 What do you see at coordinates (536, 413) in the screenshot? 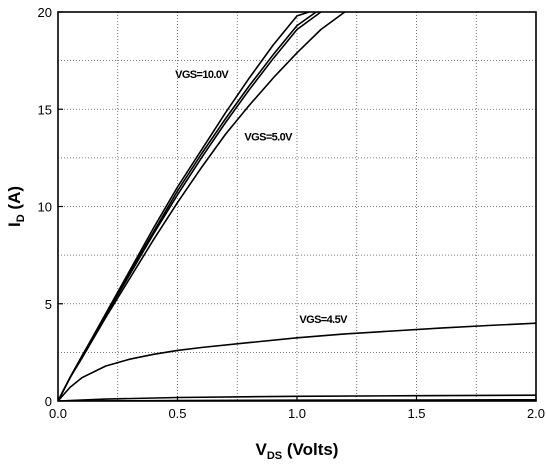
I see `x-tick-label: 2.0` at bounding box center [536, 413].